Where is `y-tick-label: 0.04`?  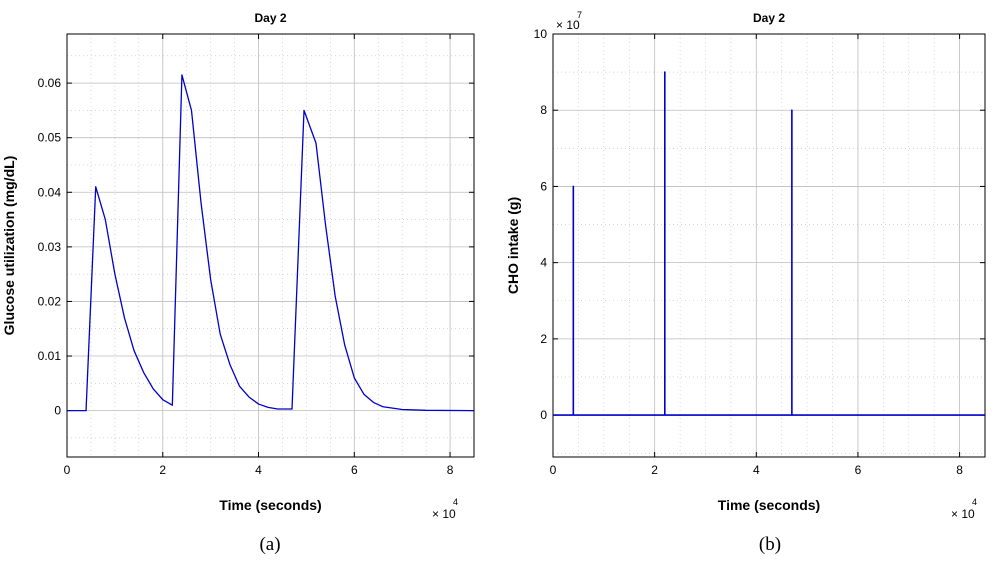 y-tick-label: 0.04 is located at coordinates (50, 192).